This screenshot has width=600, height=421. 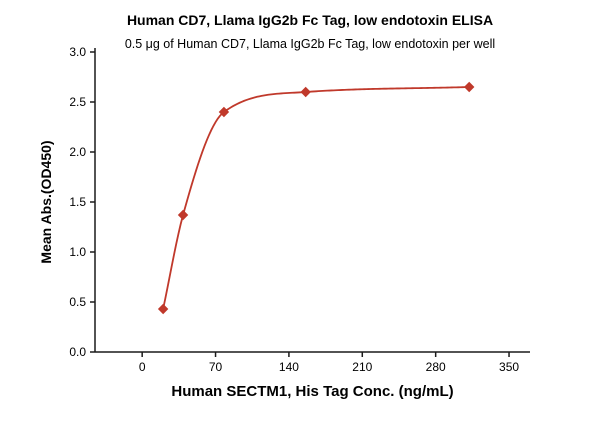 What do you see at coordinates (77, 202) in the screenshot?
I see `y-tick-label: 1.5` at bounding box center [77, 202].